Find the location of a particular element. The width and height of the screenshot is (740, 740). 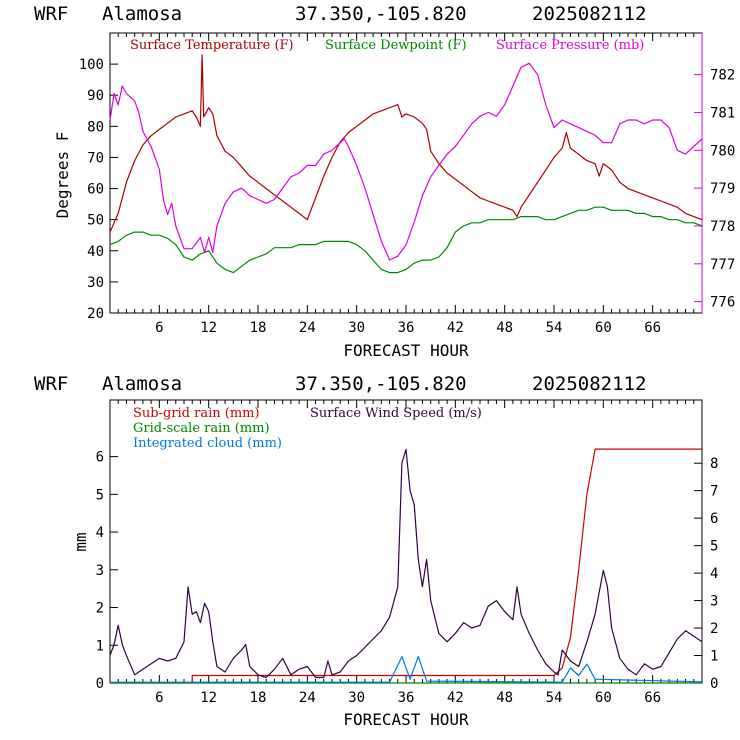

legend-surface-pressure: Surface Pressure (mb) is located at coordinates (570, 45).